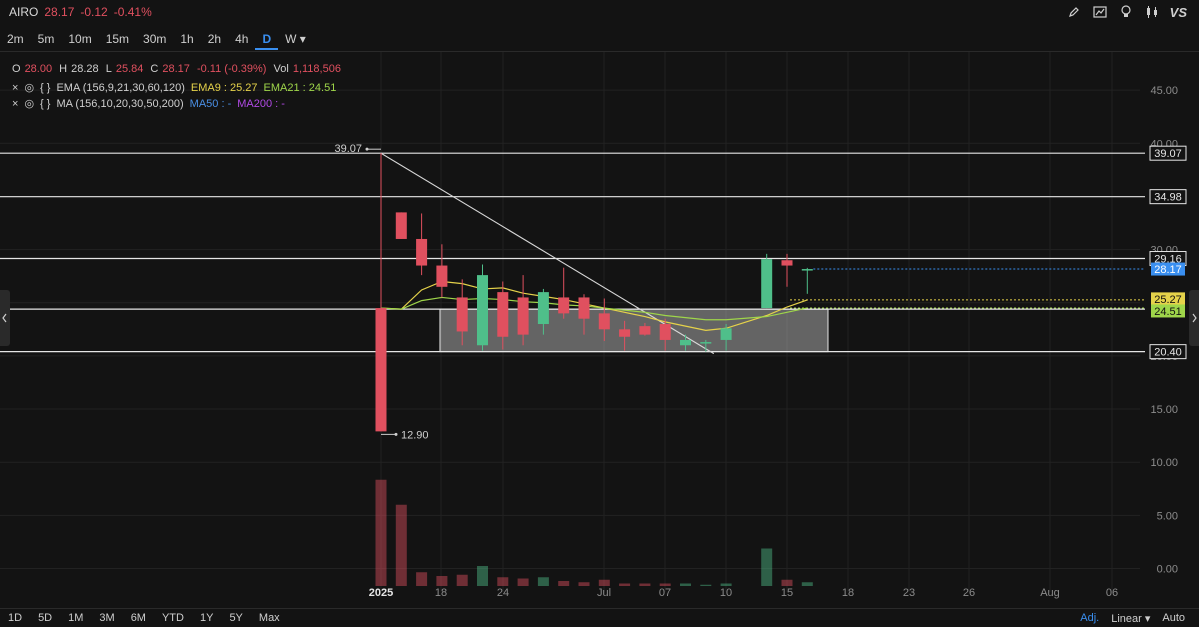 This screenshot has width=1199, height=627. Describe the element at coordinates (909, 593) in the screenshot. I see `x-tick-label: 23` at that location.